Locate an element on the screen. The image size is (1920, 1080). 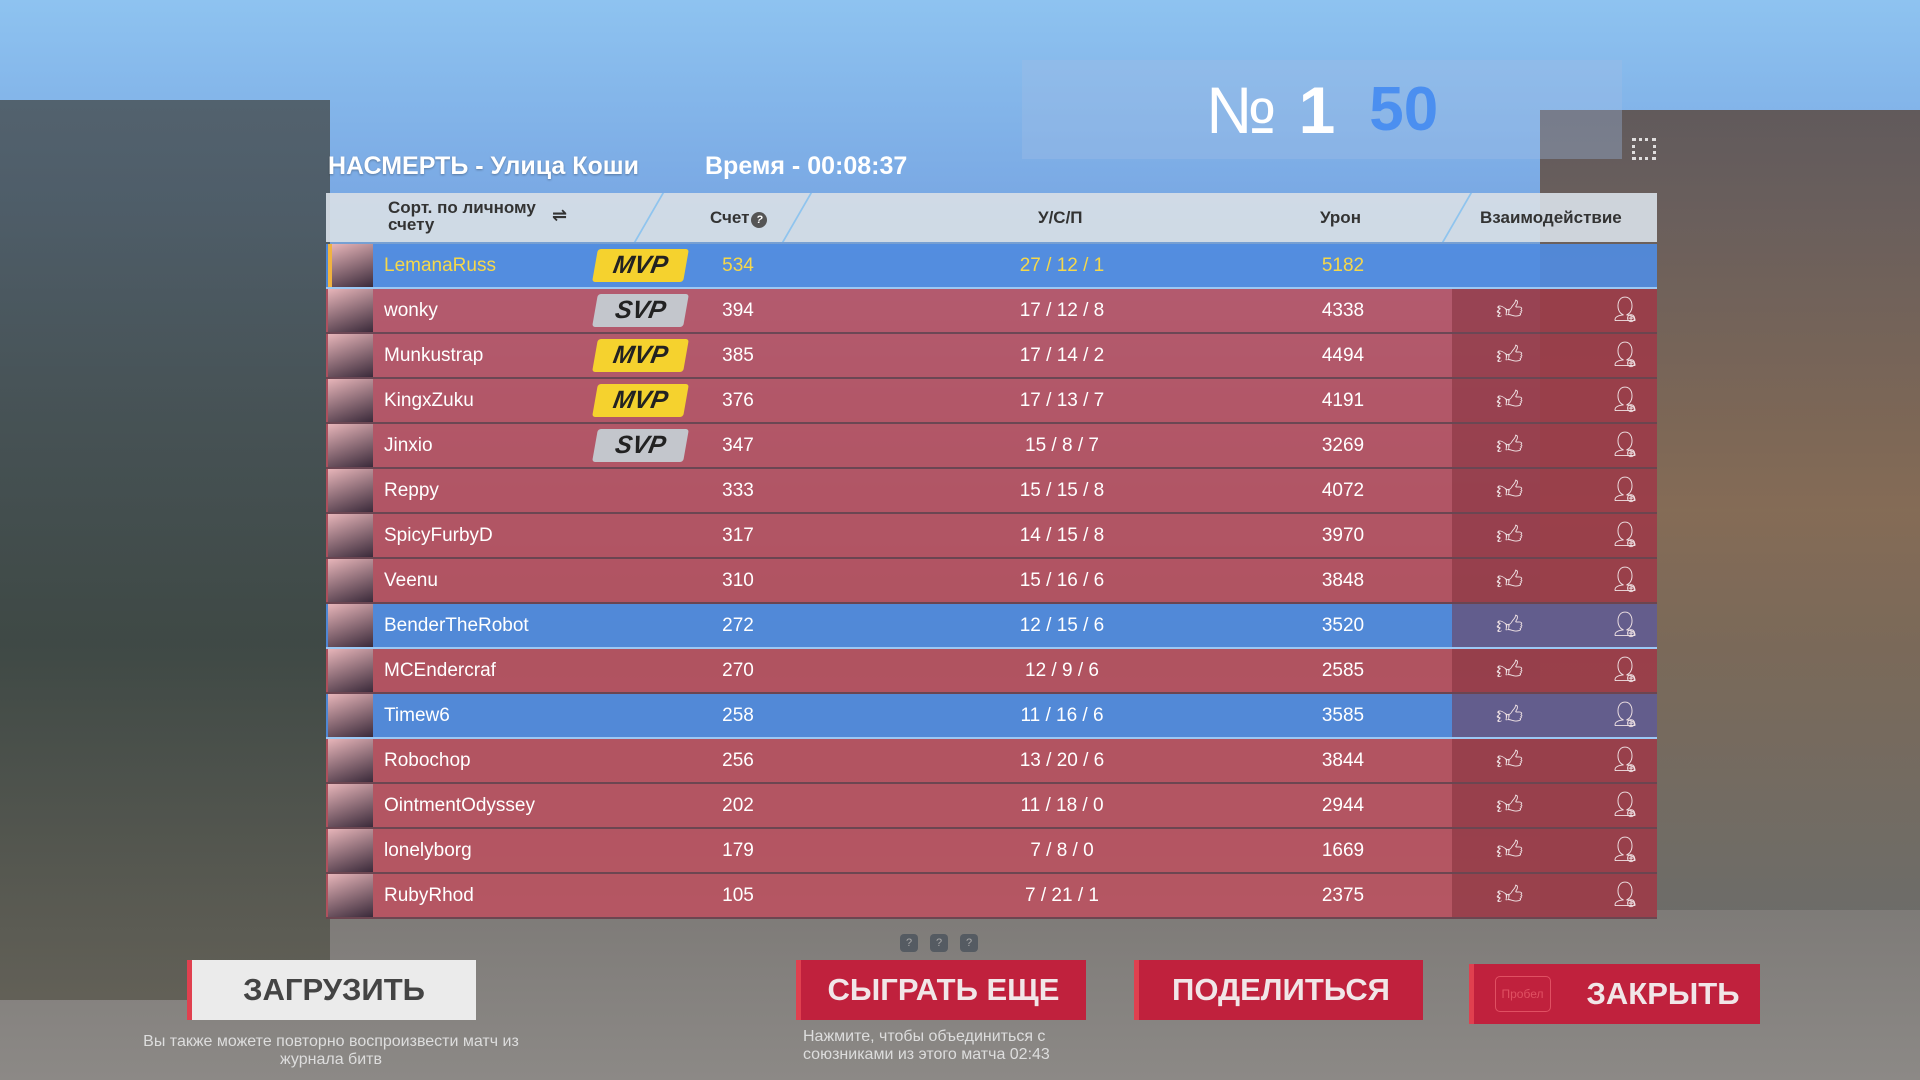
player-name: Jinxio is located at coordinates (408, 445).